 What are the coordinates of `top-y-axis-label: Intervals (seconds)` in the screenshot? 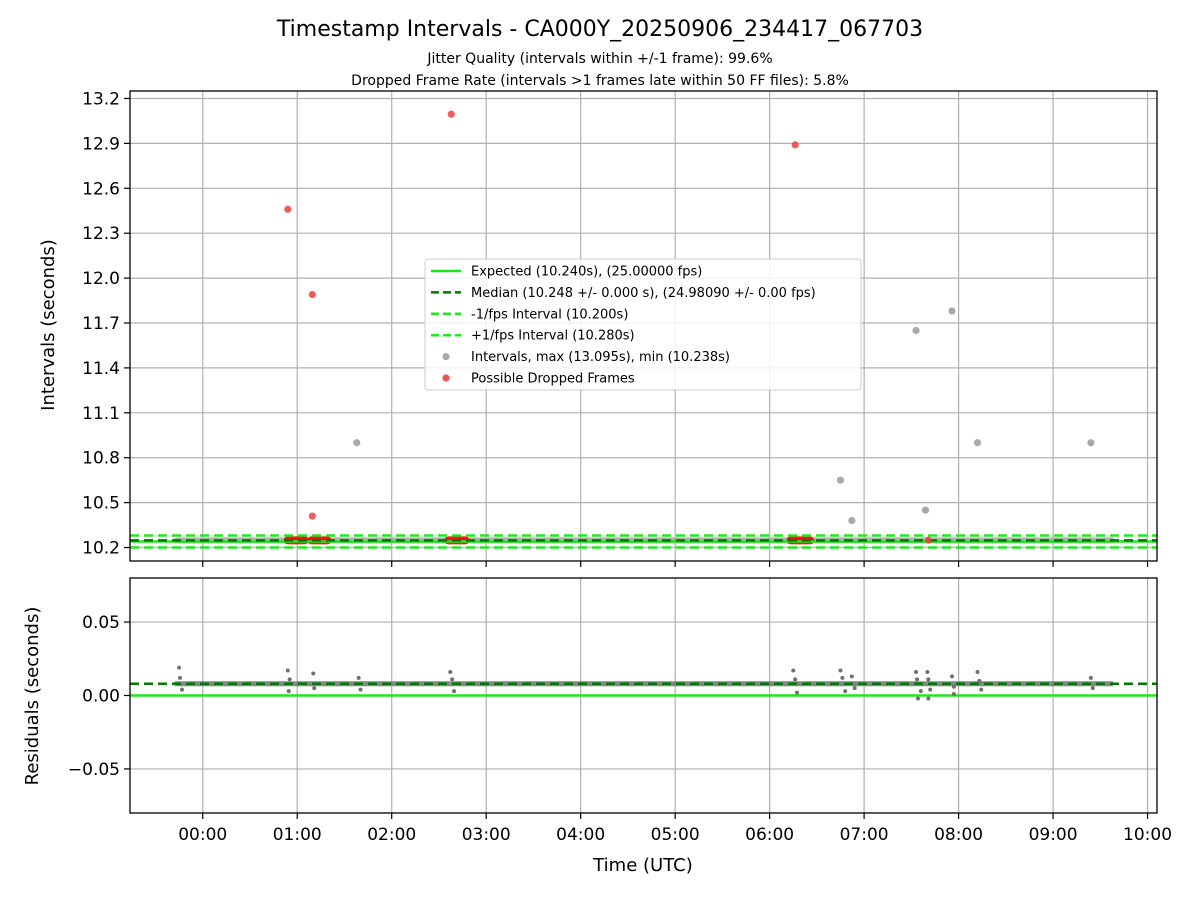 It's located at (48, 325).